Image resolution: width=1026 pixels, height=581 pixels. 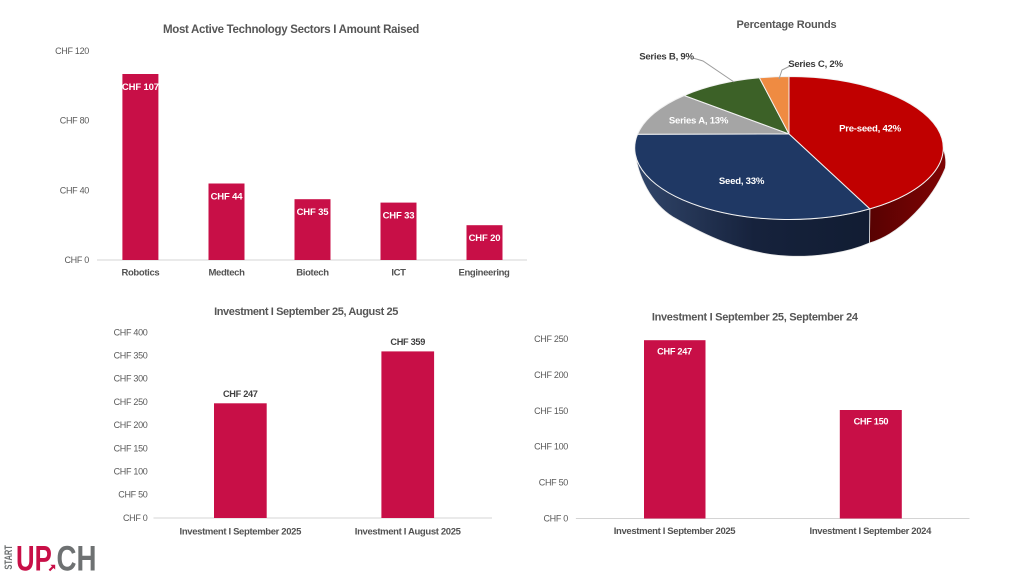 I want to click on svg-text: CHF 300, so click(x=131, y=379).